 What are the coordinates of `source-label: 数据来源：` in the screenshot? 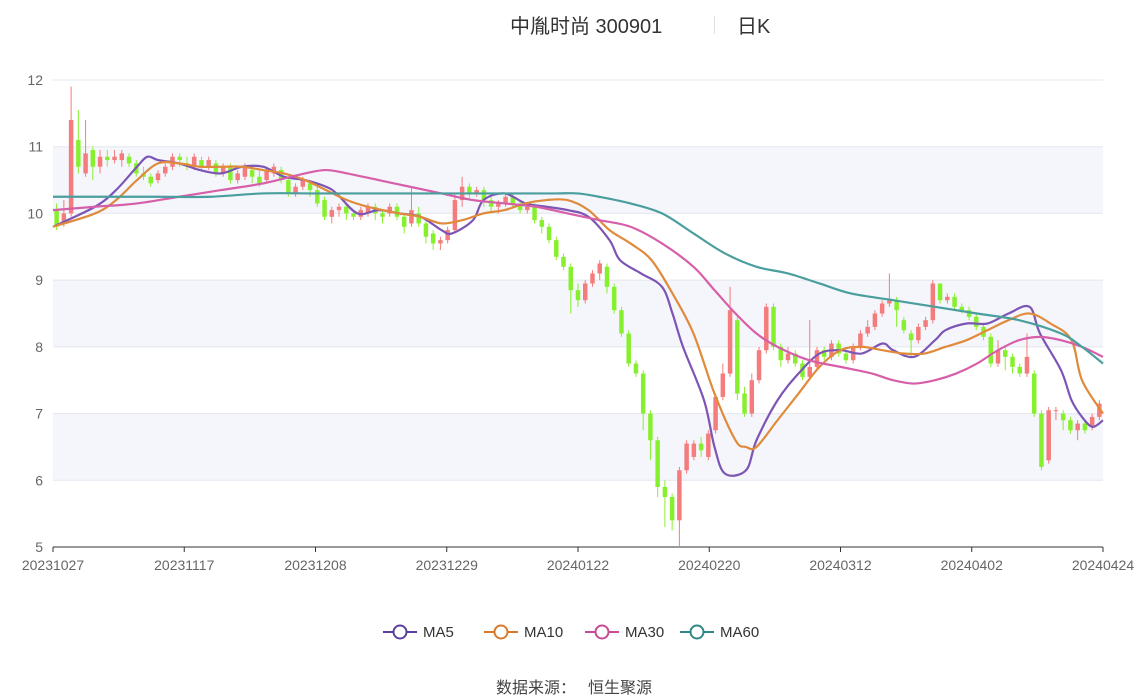 It's located at (535, 688).